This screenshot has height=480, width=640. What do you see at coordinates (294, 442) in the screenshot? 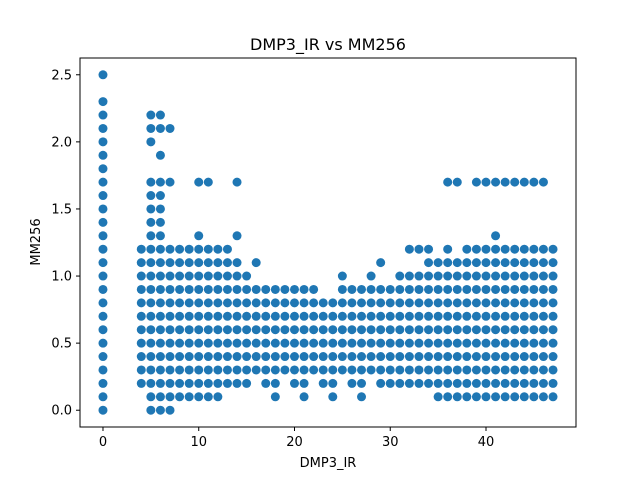
I see `x-tick-label: 20` at bounding box center [294, 442].